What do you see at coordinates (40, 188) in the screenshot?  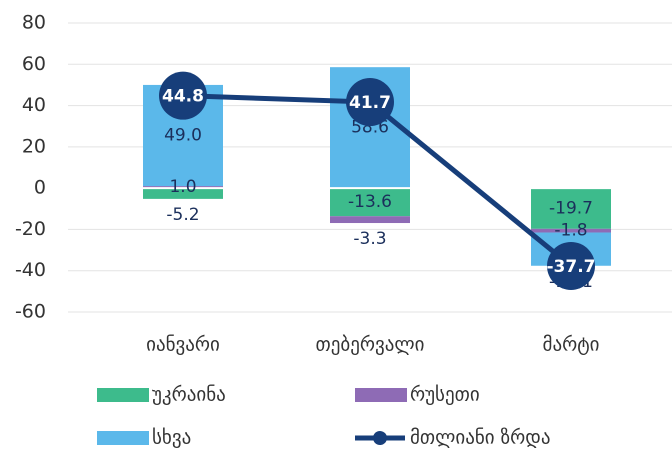 I see `y-tick-label: 0` at bounding box center [40, 188].